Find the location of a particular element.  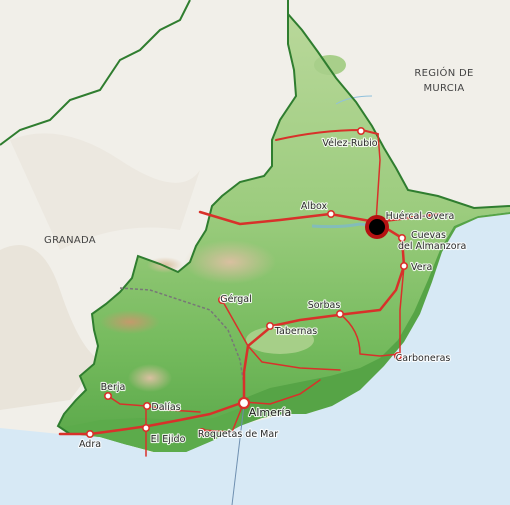

relief-gador-south is located at coordinates (150, 378).